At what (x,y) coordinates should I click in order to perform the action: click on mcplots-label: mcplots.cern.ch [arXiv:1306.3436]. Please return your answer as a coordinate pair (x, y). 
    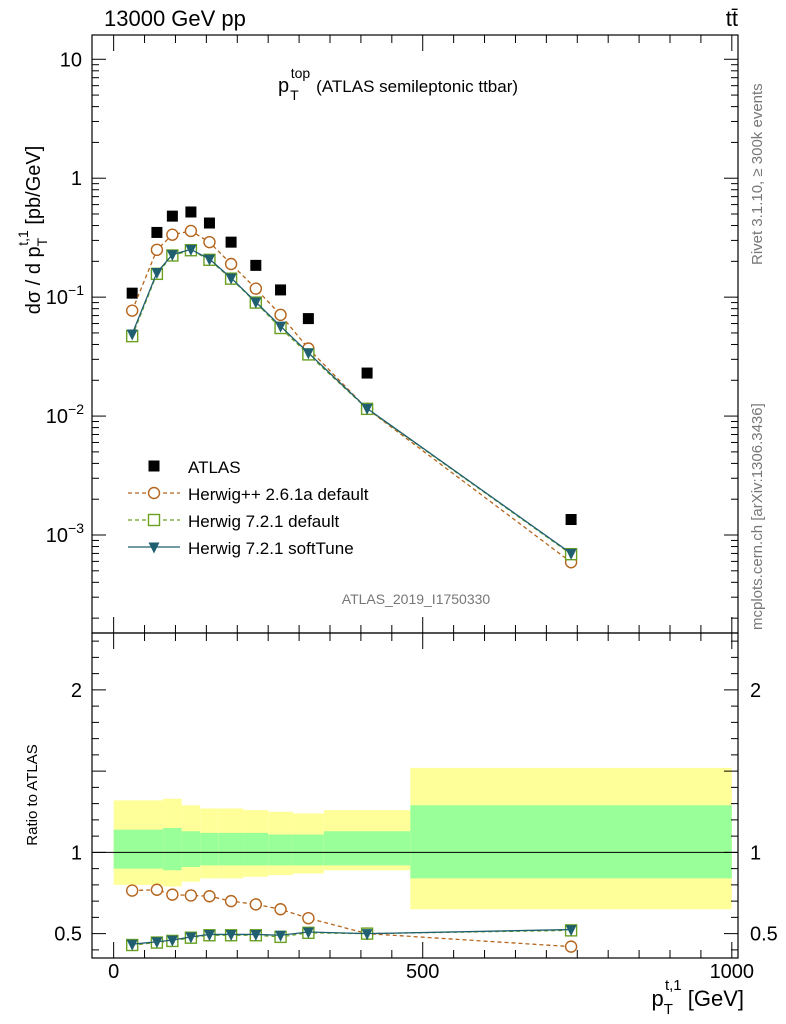
    Looking at the image, I should click on (757, 516).